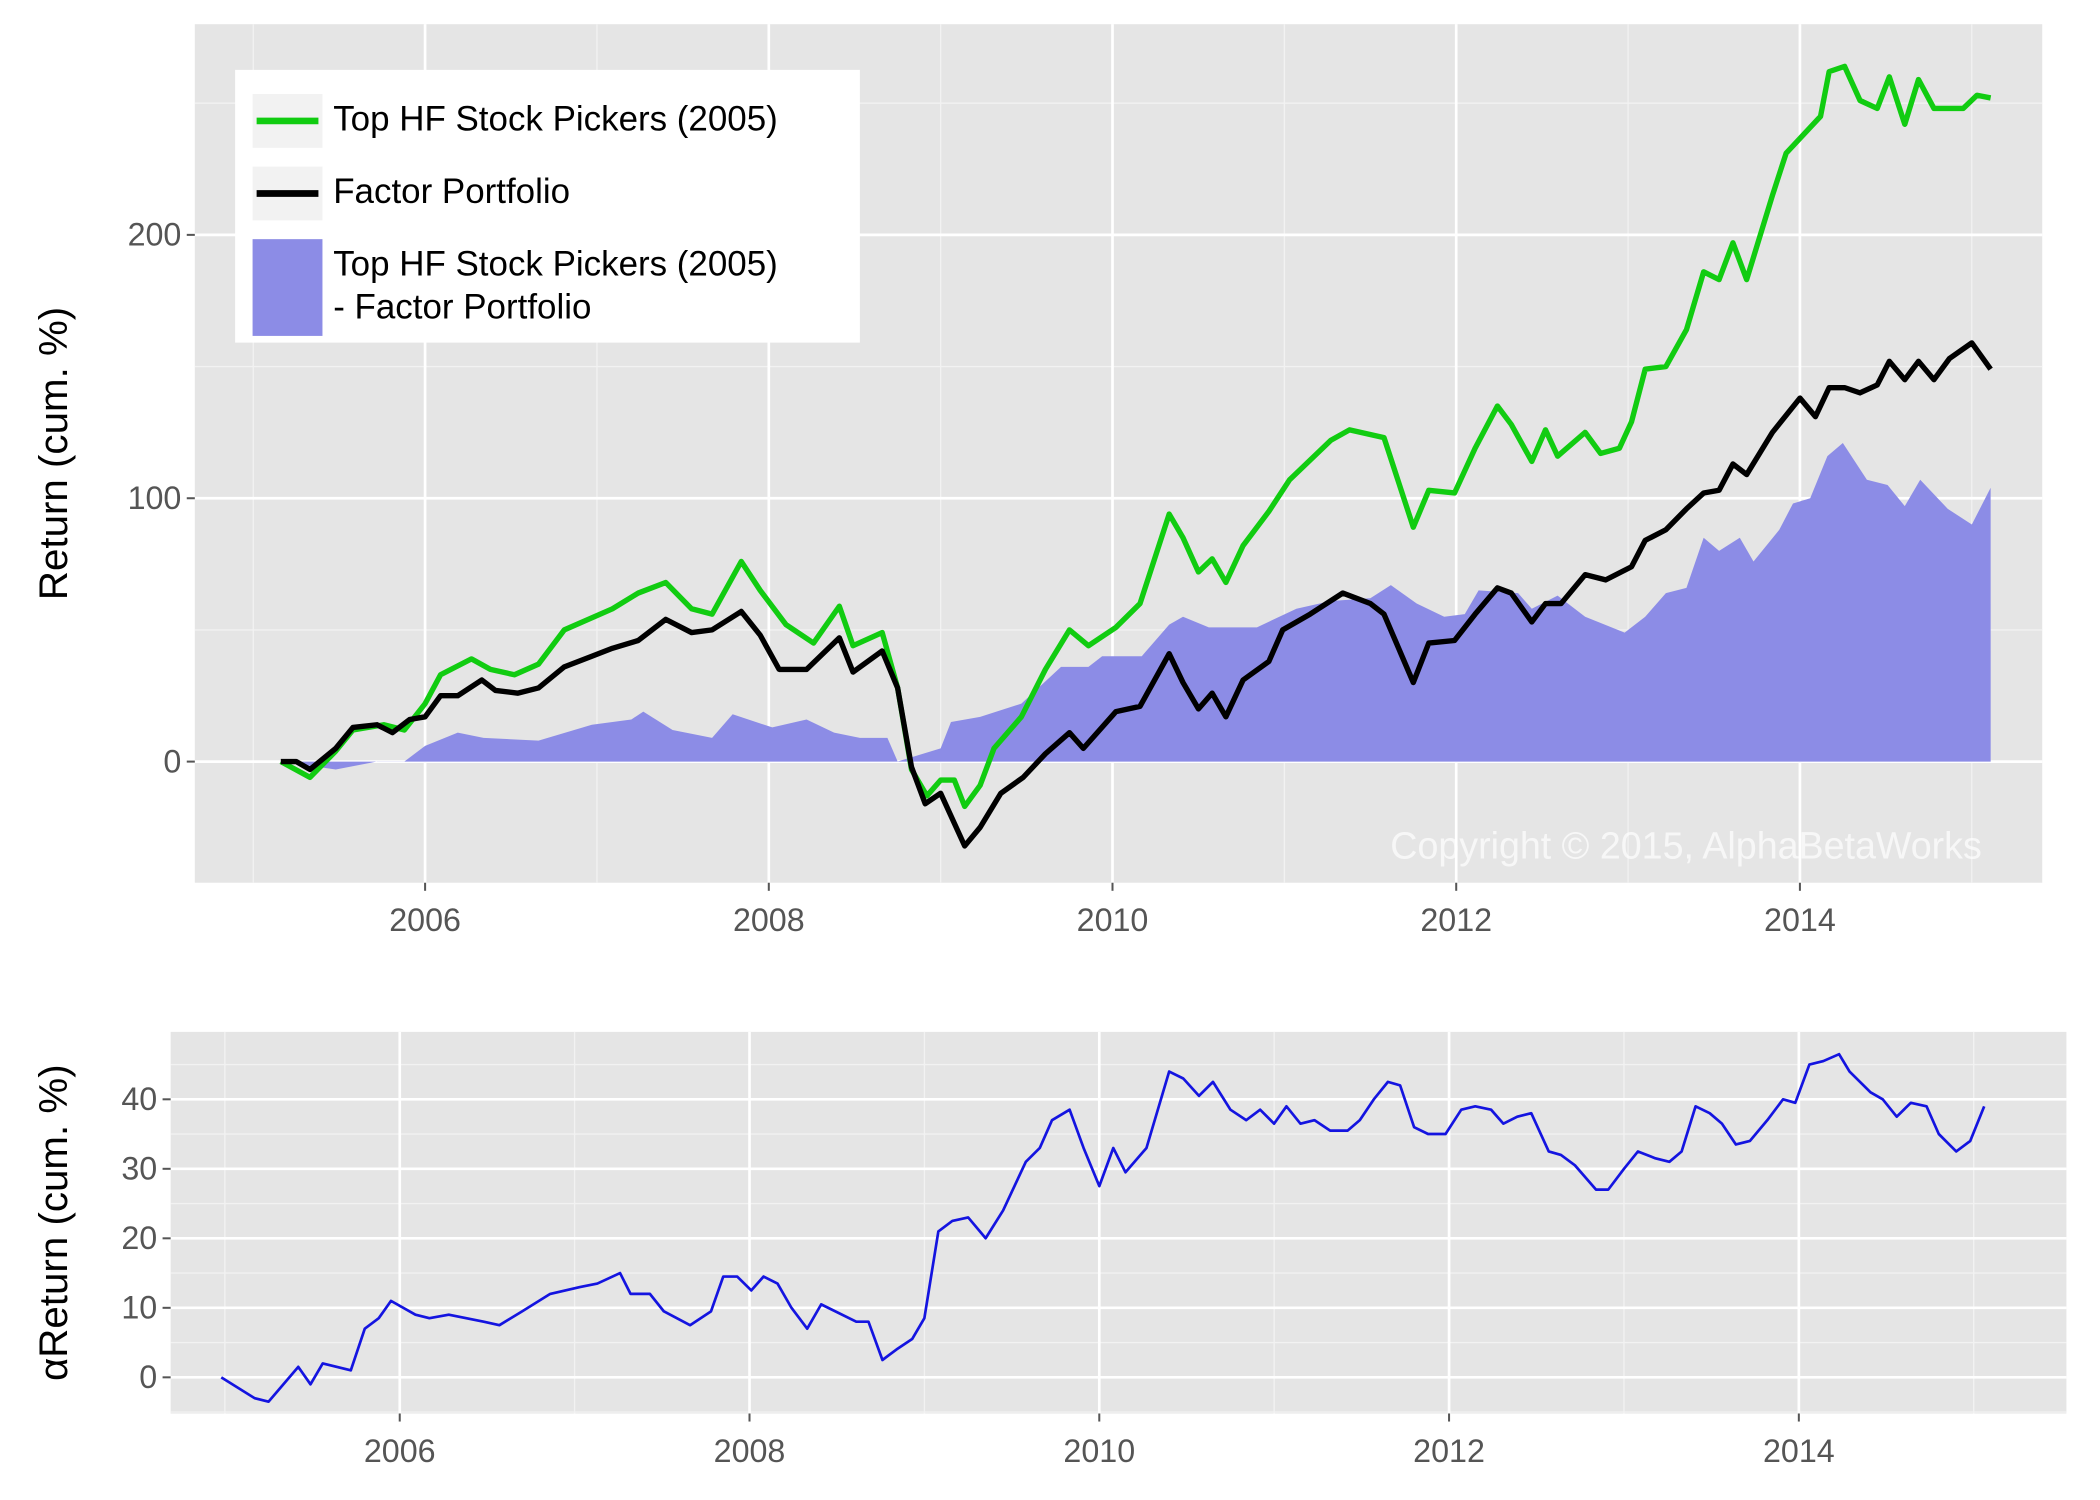  I want to click on y-tick-label: 10, so click(139, 1308).